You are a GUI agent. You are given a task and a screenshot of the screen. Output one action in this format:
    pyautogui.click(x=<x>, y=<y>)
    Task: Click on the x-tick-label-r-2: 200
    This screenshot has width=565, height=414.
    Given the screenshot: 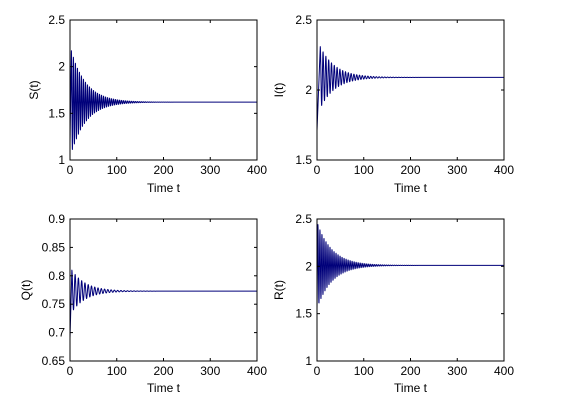 What is the action you would take?
    pyautogui.click(x=410, y=371)
    